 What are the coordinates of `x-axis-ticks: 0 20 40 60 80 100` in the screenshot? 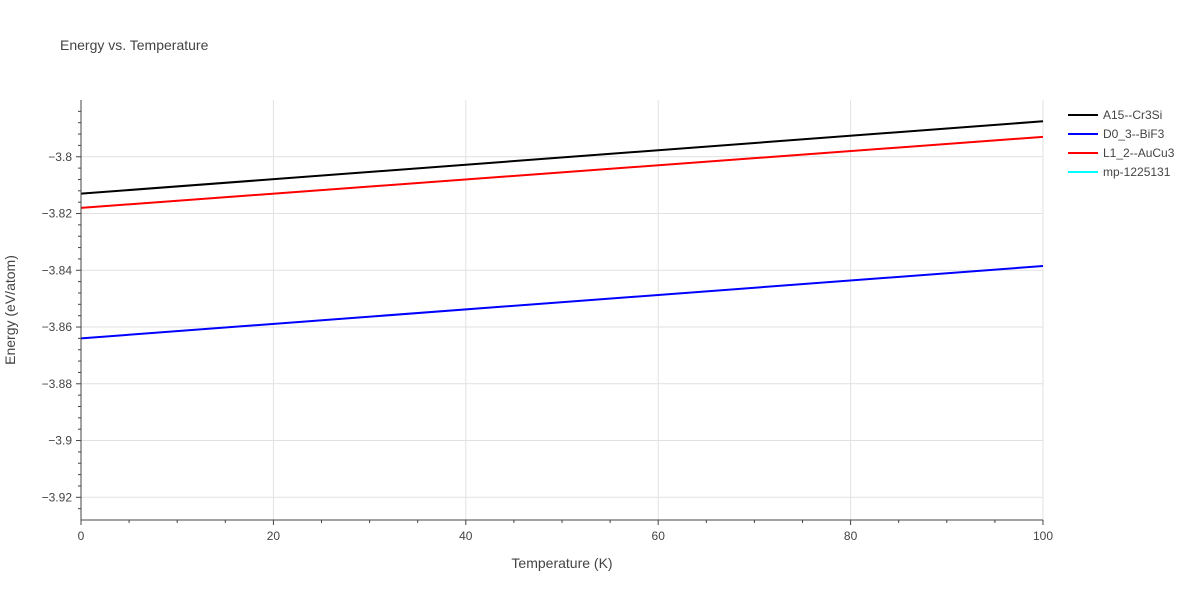 It's located at (565, 531).